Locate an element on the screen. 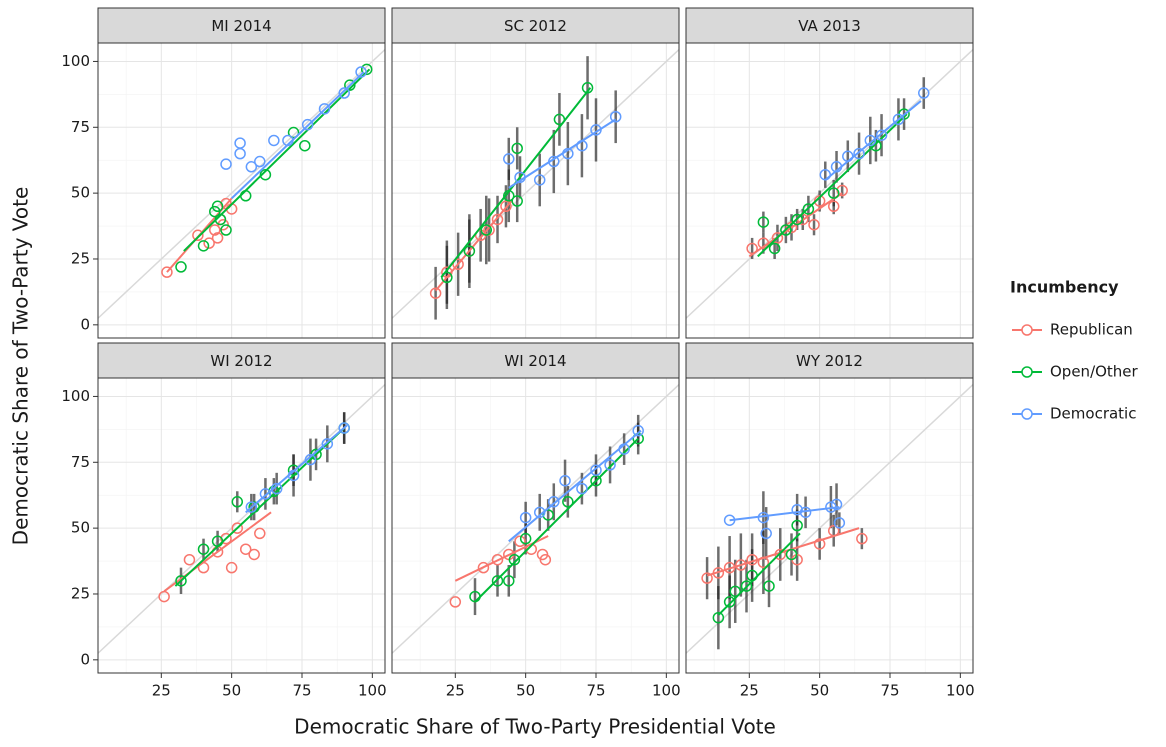 The height and width of the screenshot is (747, 1166). strip-label: SC 2012 is located at coordinates (535, 26).